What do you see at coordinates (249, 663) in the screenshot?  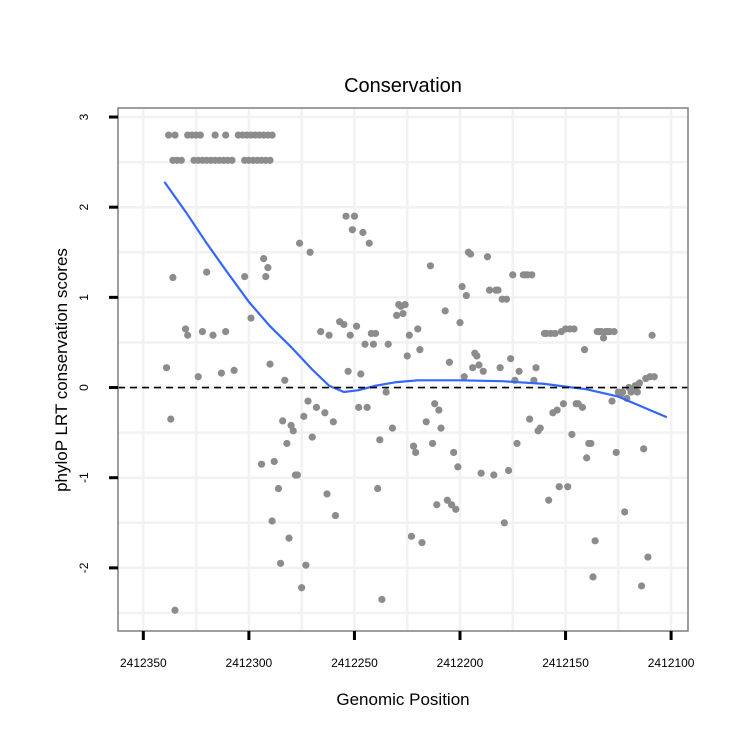 I see `x-tick-label: 2412300` at bounding box center [249, 663].